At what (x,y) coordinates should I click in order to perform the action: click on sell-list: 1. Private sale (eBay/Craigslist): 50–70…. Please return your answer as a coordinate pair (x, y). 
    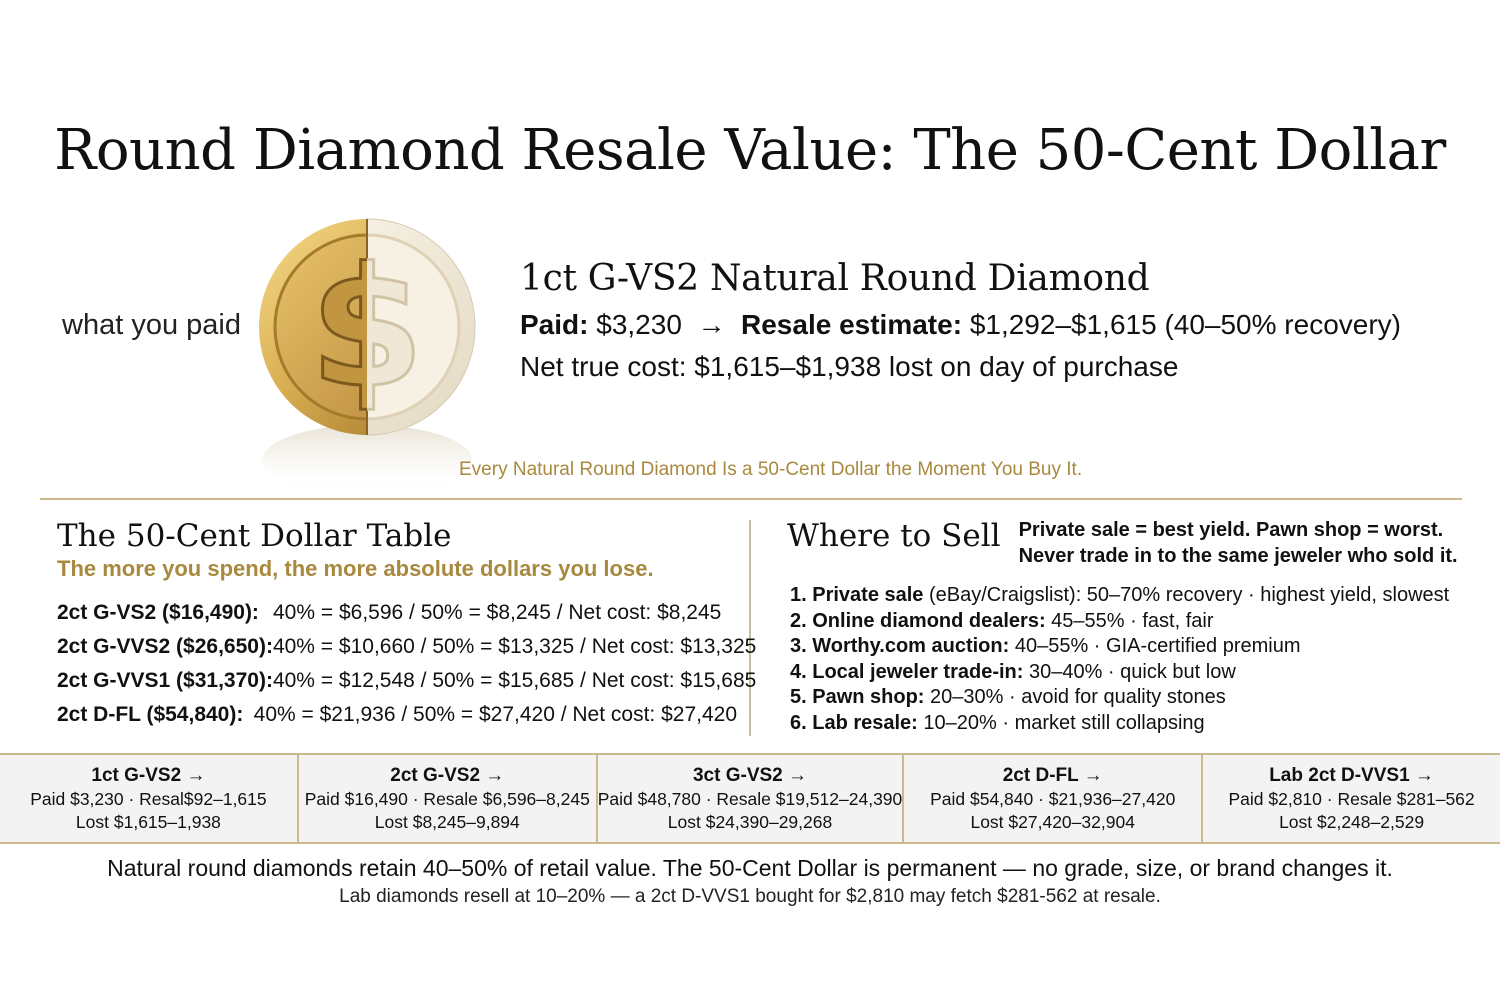
    Looking at the image, I should click on (1132, 659).